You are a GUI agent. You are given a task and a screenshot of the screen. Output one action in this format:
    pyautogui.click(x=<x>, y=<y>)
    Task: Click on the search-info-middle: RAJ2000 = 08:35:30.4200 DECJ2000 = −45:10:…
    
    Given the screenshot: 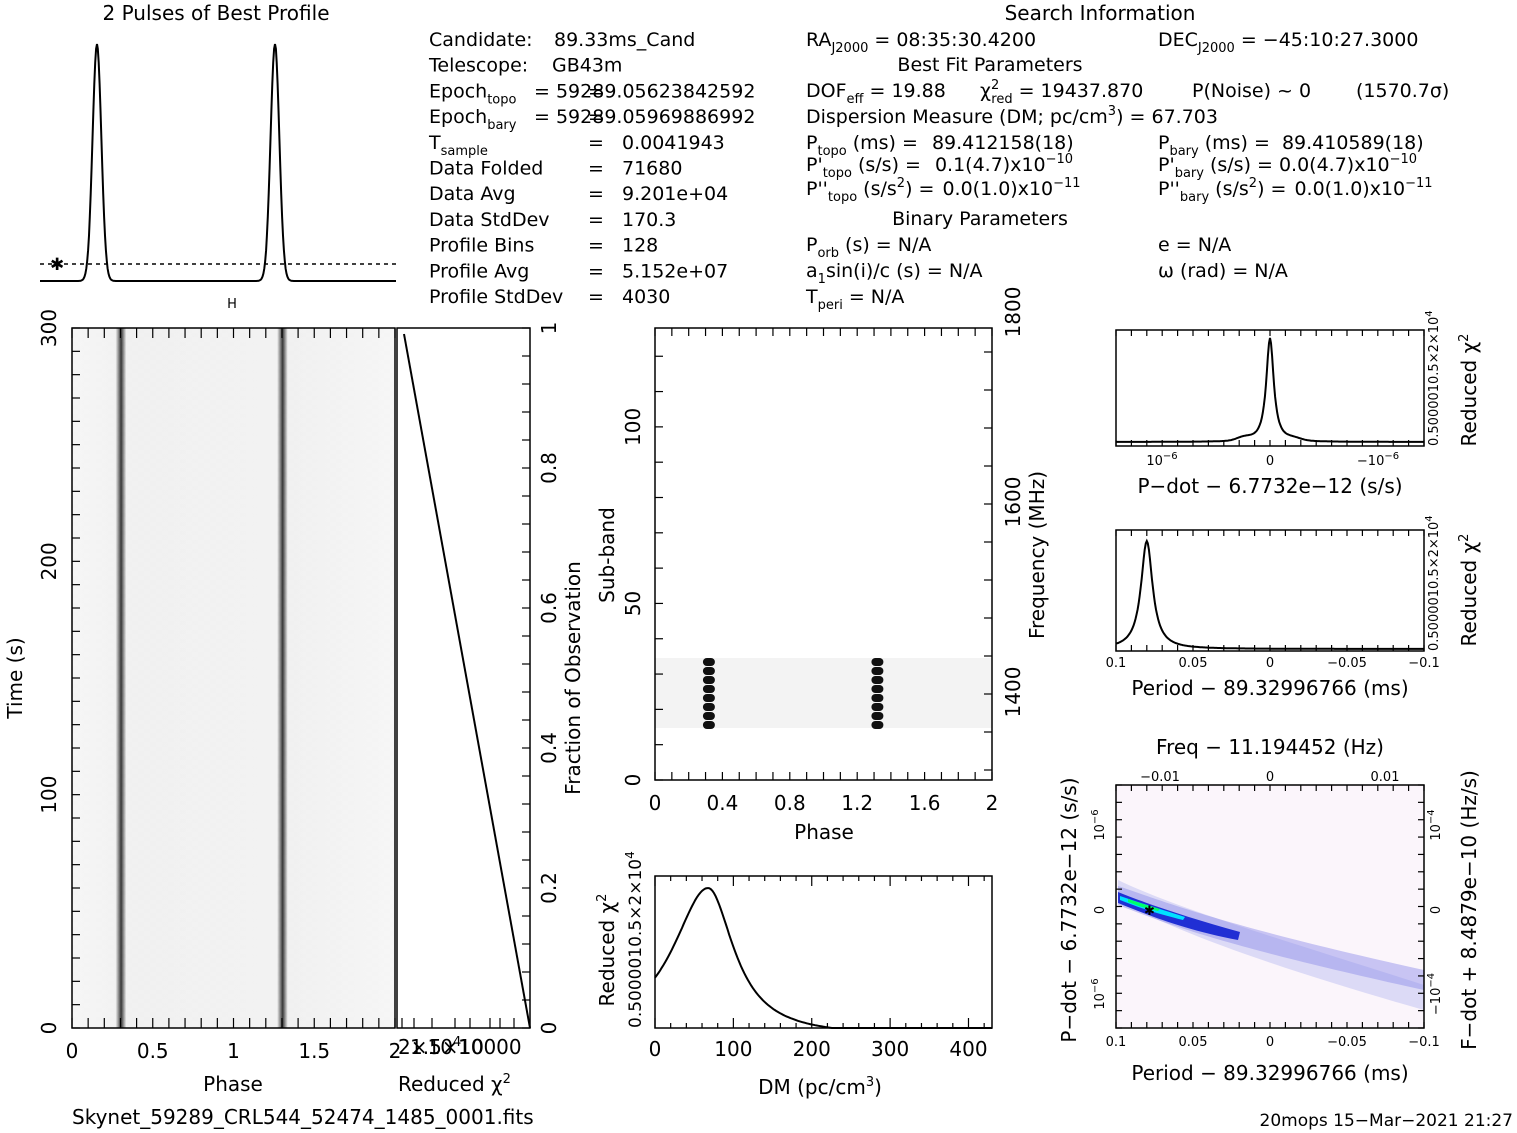 What is the action you would take?
    pyautogui.click(x=1127, y=171)
    